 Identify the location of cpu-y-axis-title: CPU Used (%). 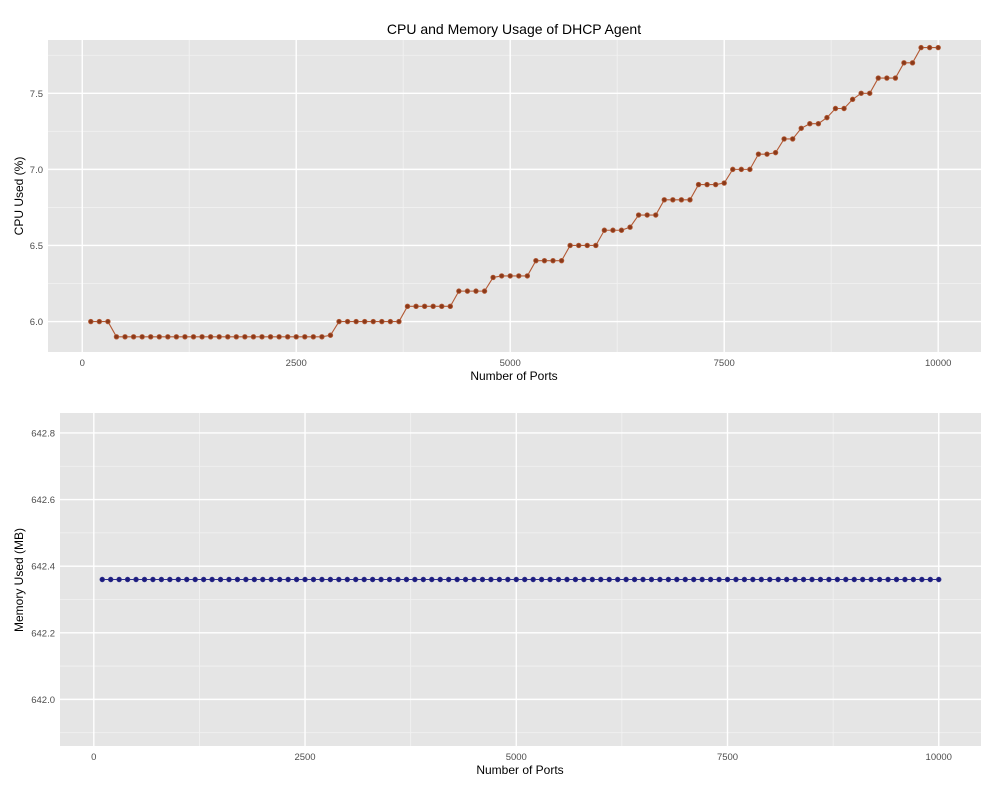
(19, 196).